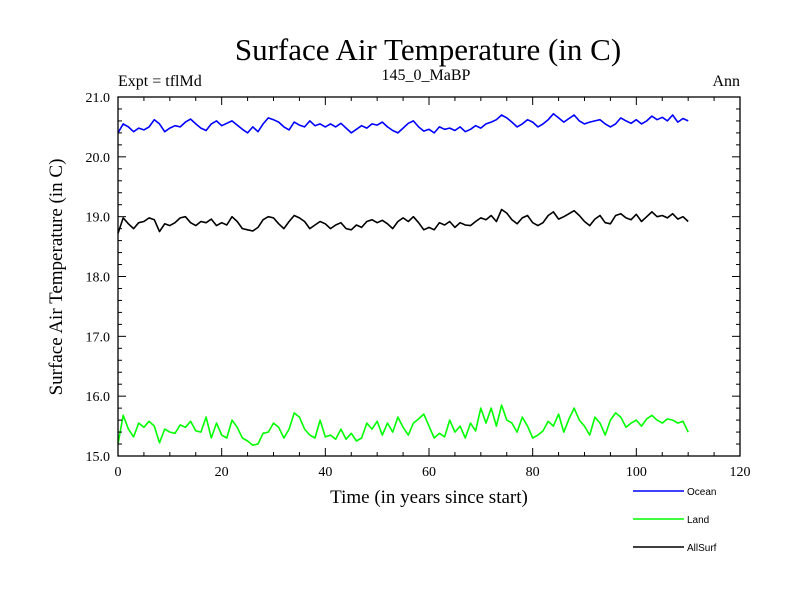 This screenshot has height=600, width=800. What do you see at coordinates (403, 425) in the screenshot?
I see `series-line-land` at bounding box center [403, 425].